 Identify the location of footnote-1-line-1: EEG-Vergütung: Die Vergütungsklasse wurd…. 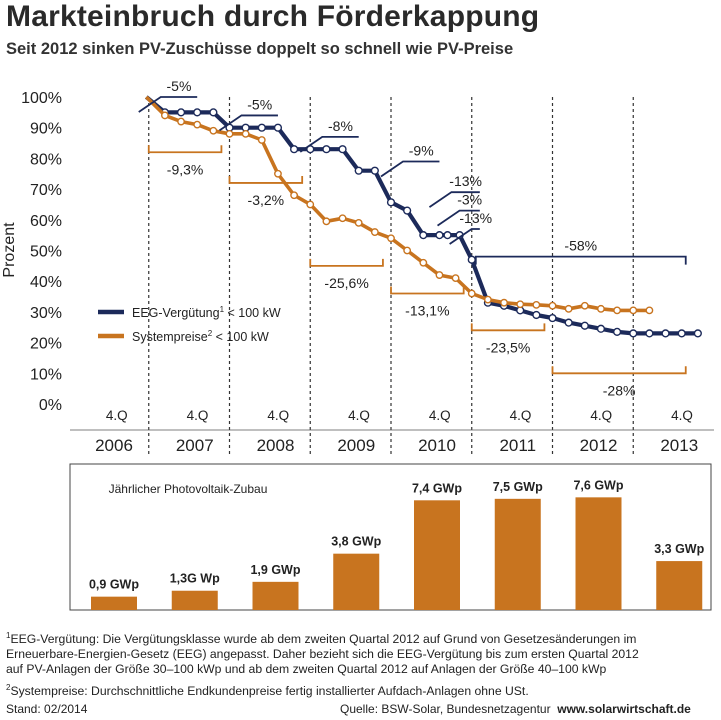
(323, 639).